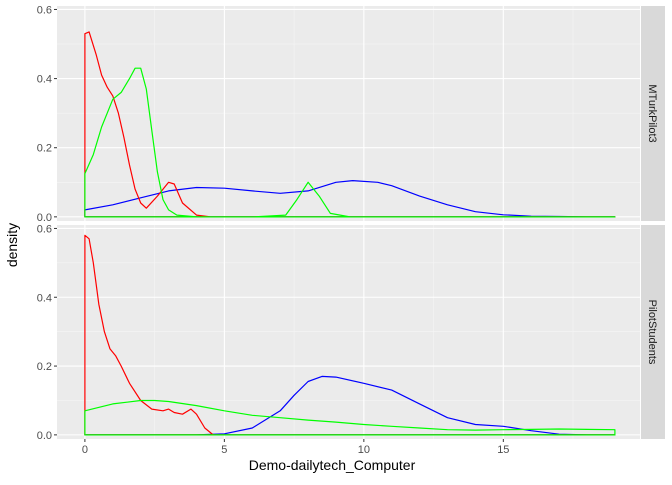  What do you see at coordinates (85, 450) in the screenshot?
I see `x-tick-label: 0` at bounding box center [85, 450].